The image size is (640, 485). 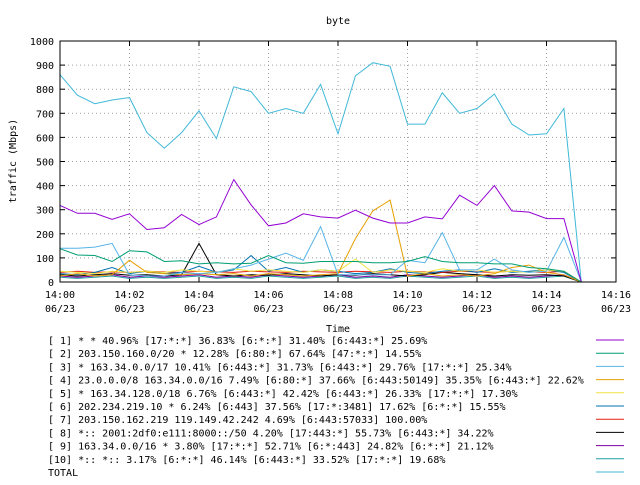 I want to click on legend-label-11: TOTAL, so click(x=63, y=473).